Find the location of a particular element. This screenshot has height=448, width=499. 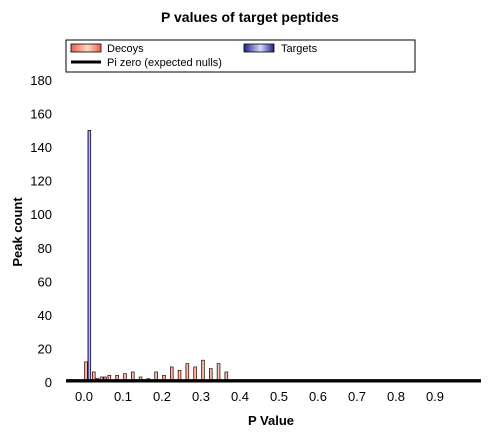

legend: Decoys Targets Pi zero (expected nulls) is located at coordinates (240, 56).